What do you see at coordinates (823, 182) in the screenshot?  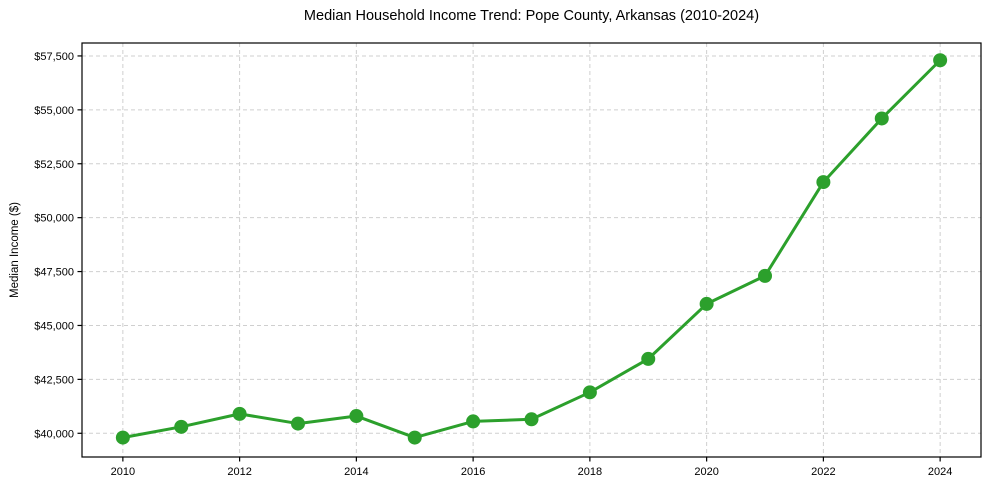 I see `data-point-2022` at bounding box center [823, 182].